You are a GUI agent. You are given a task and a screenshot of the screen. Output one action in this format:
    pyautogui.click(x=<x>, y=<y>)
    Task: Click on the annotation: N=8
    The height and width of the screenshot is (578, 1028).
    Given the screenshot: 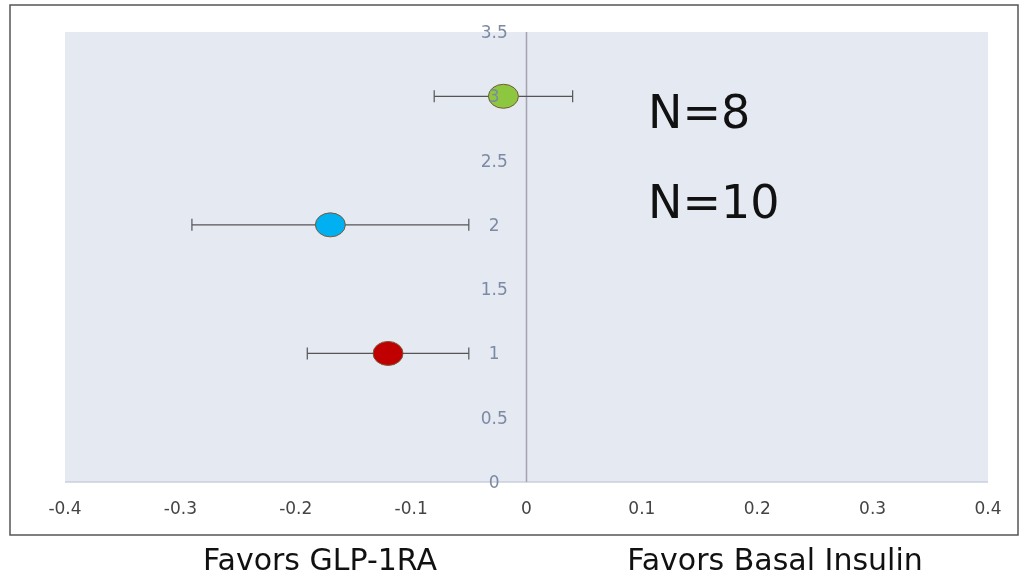 What is the action you would take?
    pyautogui.click(x=699, y=112)
    